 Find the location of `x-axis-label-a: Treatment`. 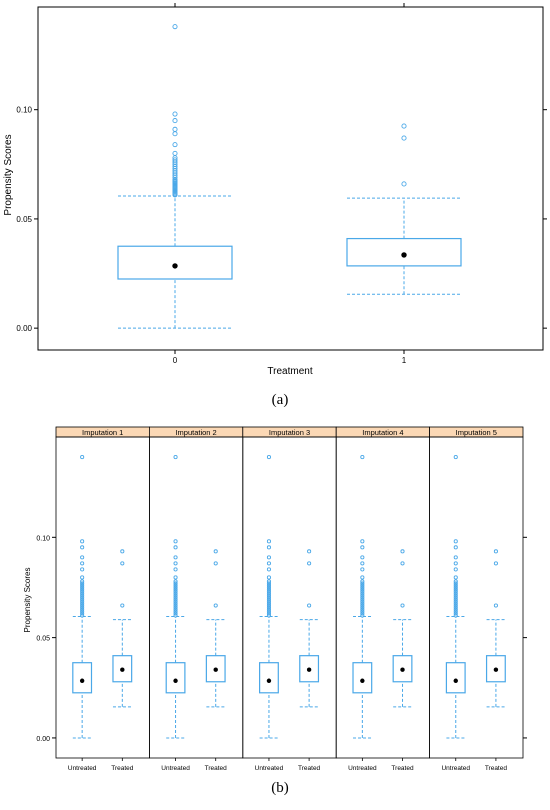

x-axis-label-a: Treatment is located at coordinates (289, 371).